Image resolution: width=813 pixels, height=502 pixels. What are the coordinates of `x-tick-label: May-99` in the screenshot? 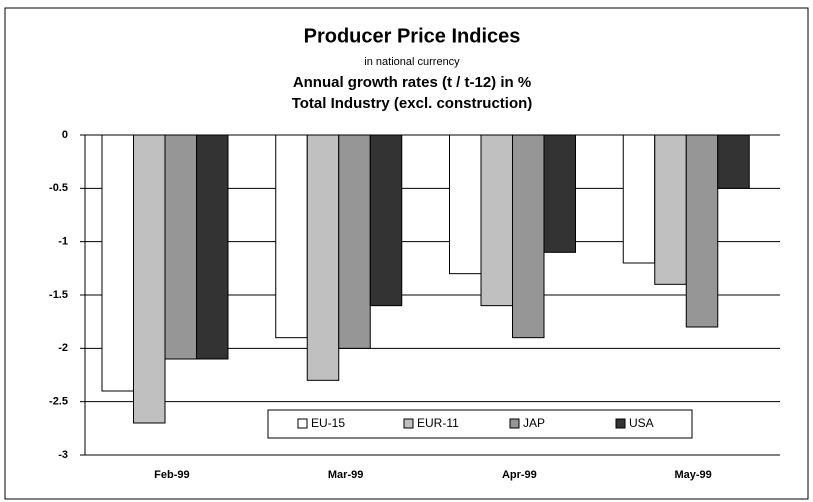 It's located at (692, 475).